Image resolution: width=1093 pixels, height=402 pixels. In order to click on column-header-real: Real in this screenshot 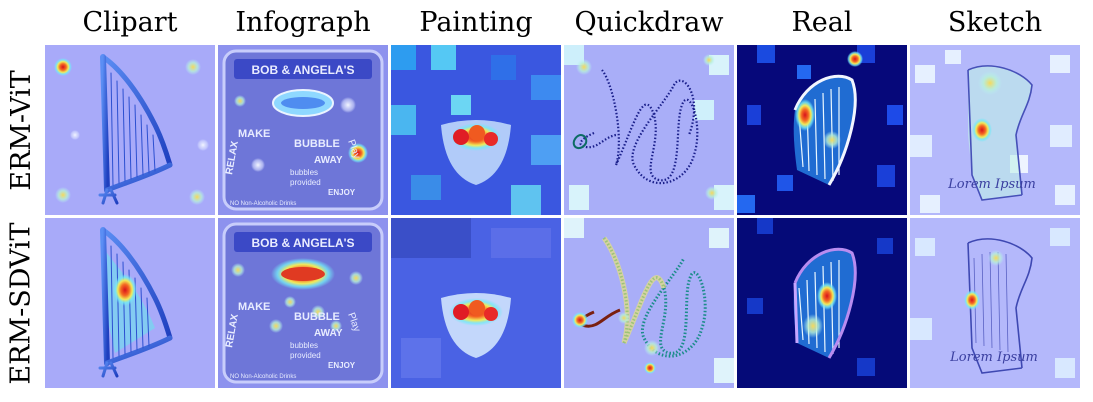, I will do `click(822, 22)`.